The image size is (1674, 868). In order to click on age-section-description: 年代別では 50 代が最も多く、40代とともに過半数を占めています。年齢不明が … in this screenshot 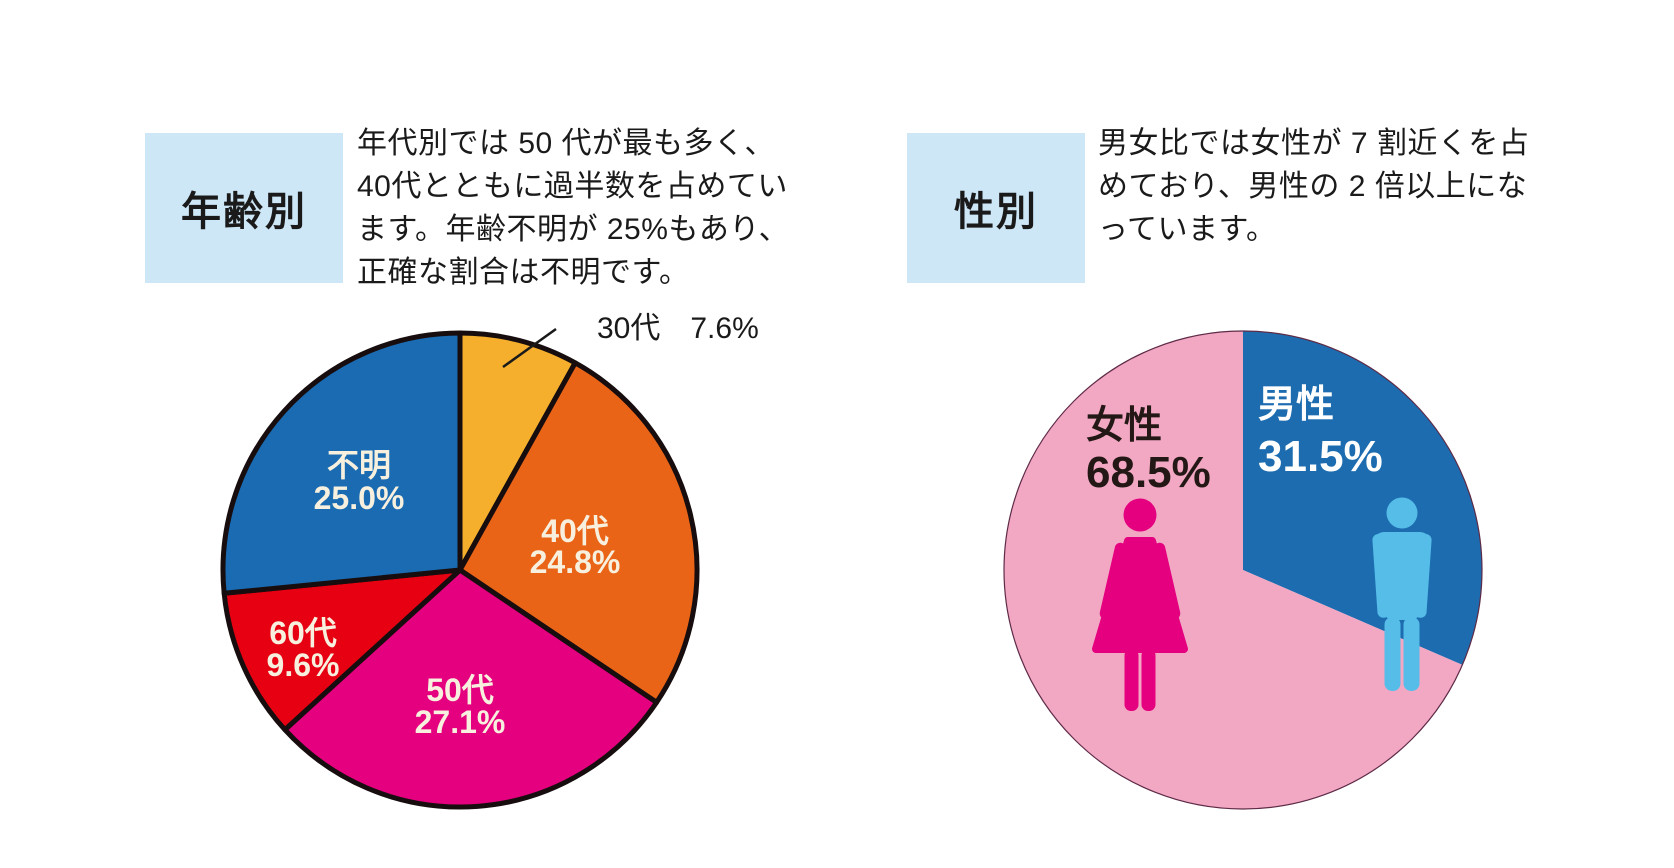, I will do `click(573, 208)`.